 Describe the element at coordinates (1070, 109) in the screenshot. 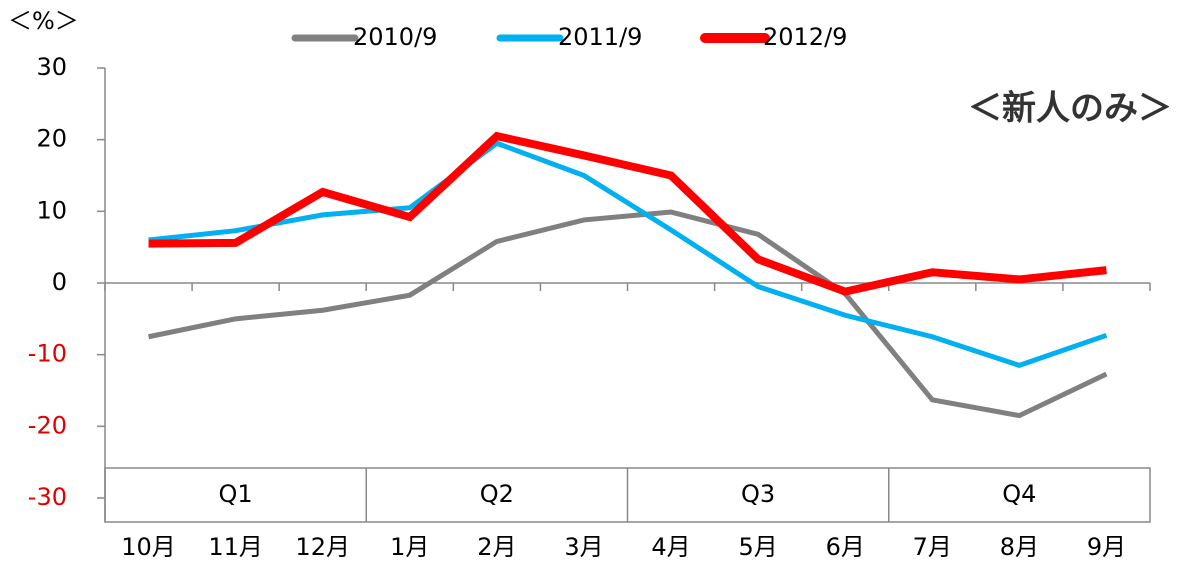

I see `annotation: ＜新人のみ＞` at that location.